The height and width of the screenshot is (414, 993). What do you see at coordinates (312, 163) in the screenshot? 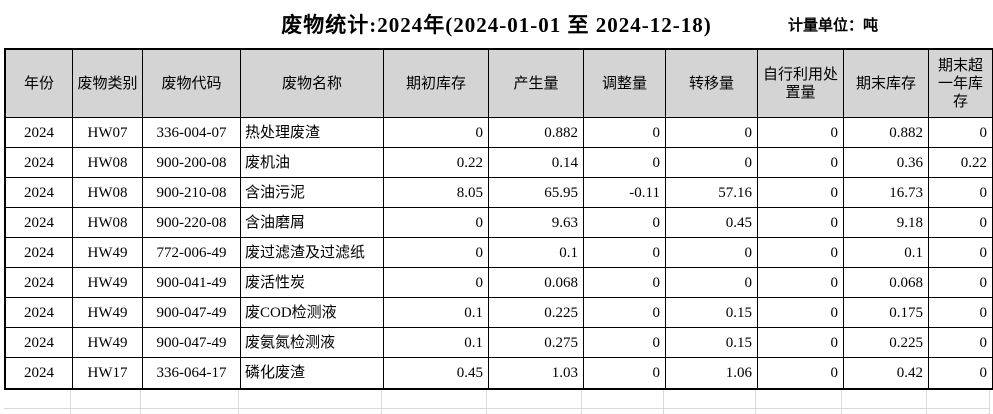
I see `cell-waste-name: 废机油` at bounding box center [312, 163].